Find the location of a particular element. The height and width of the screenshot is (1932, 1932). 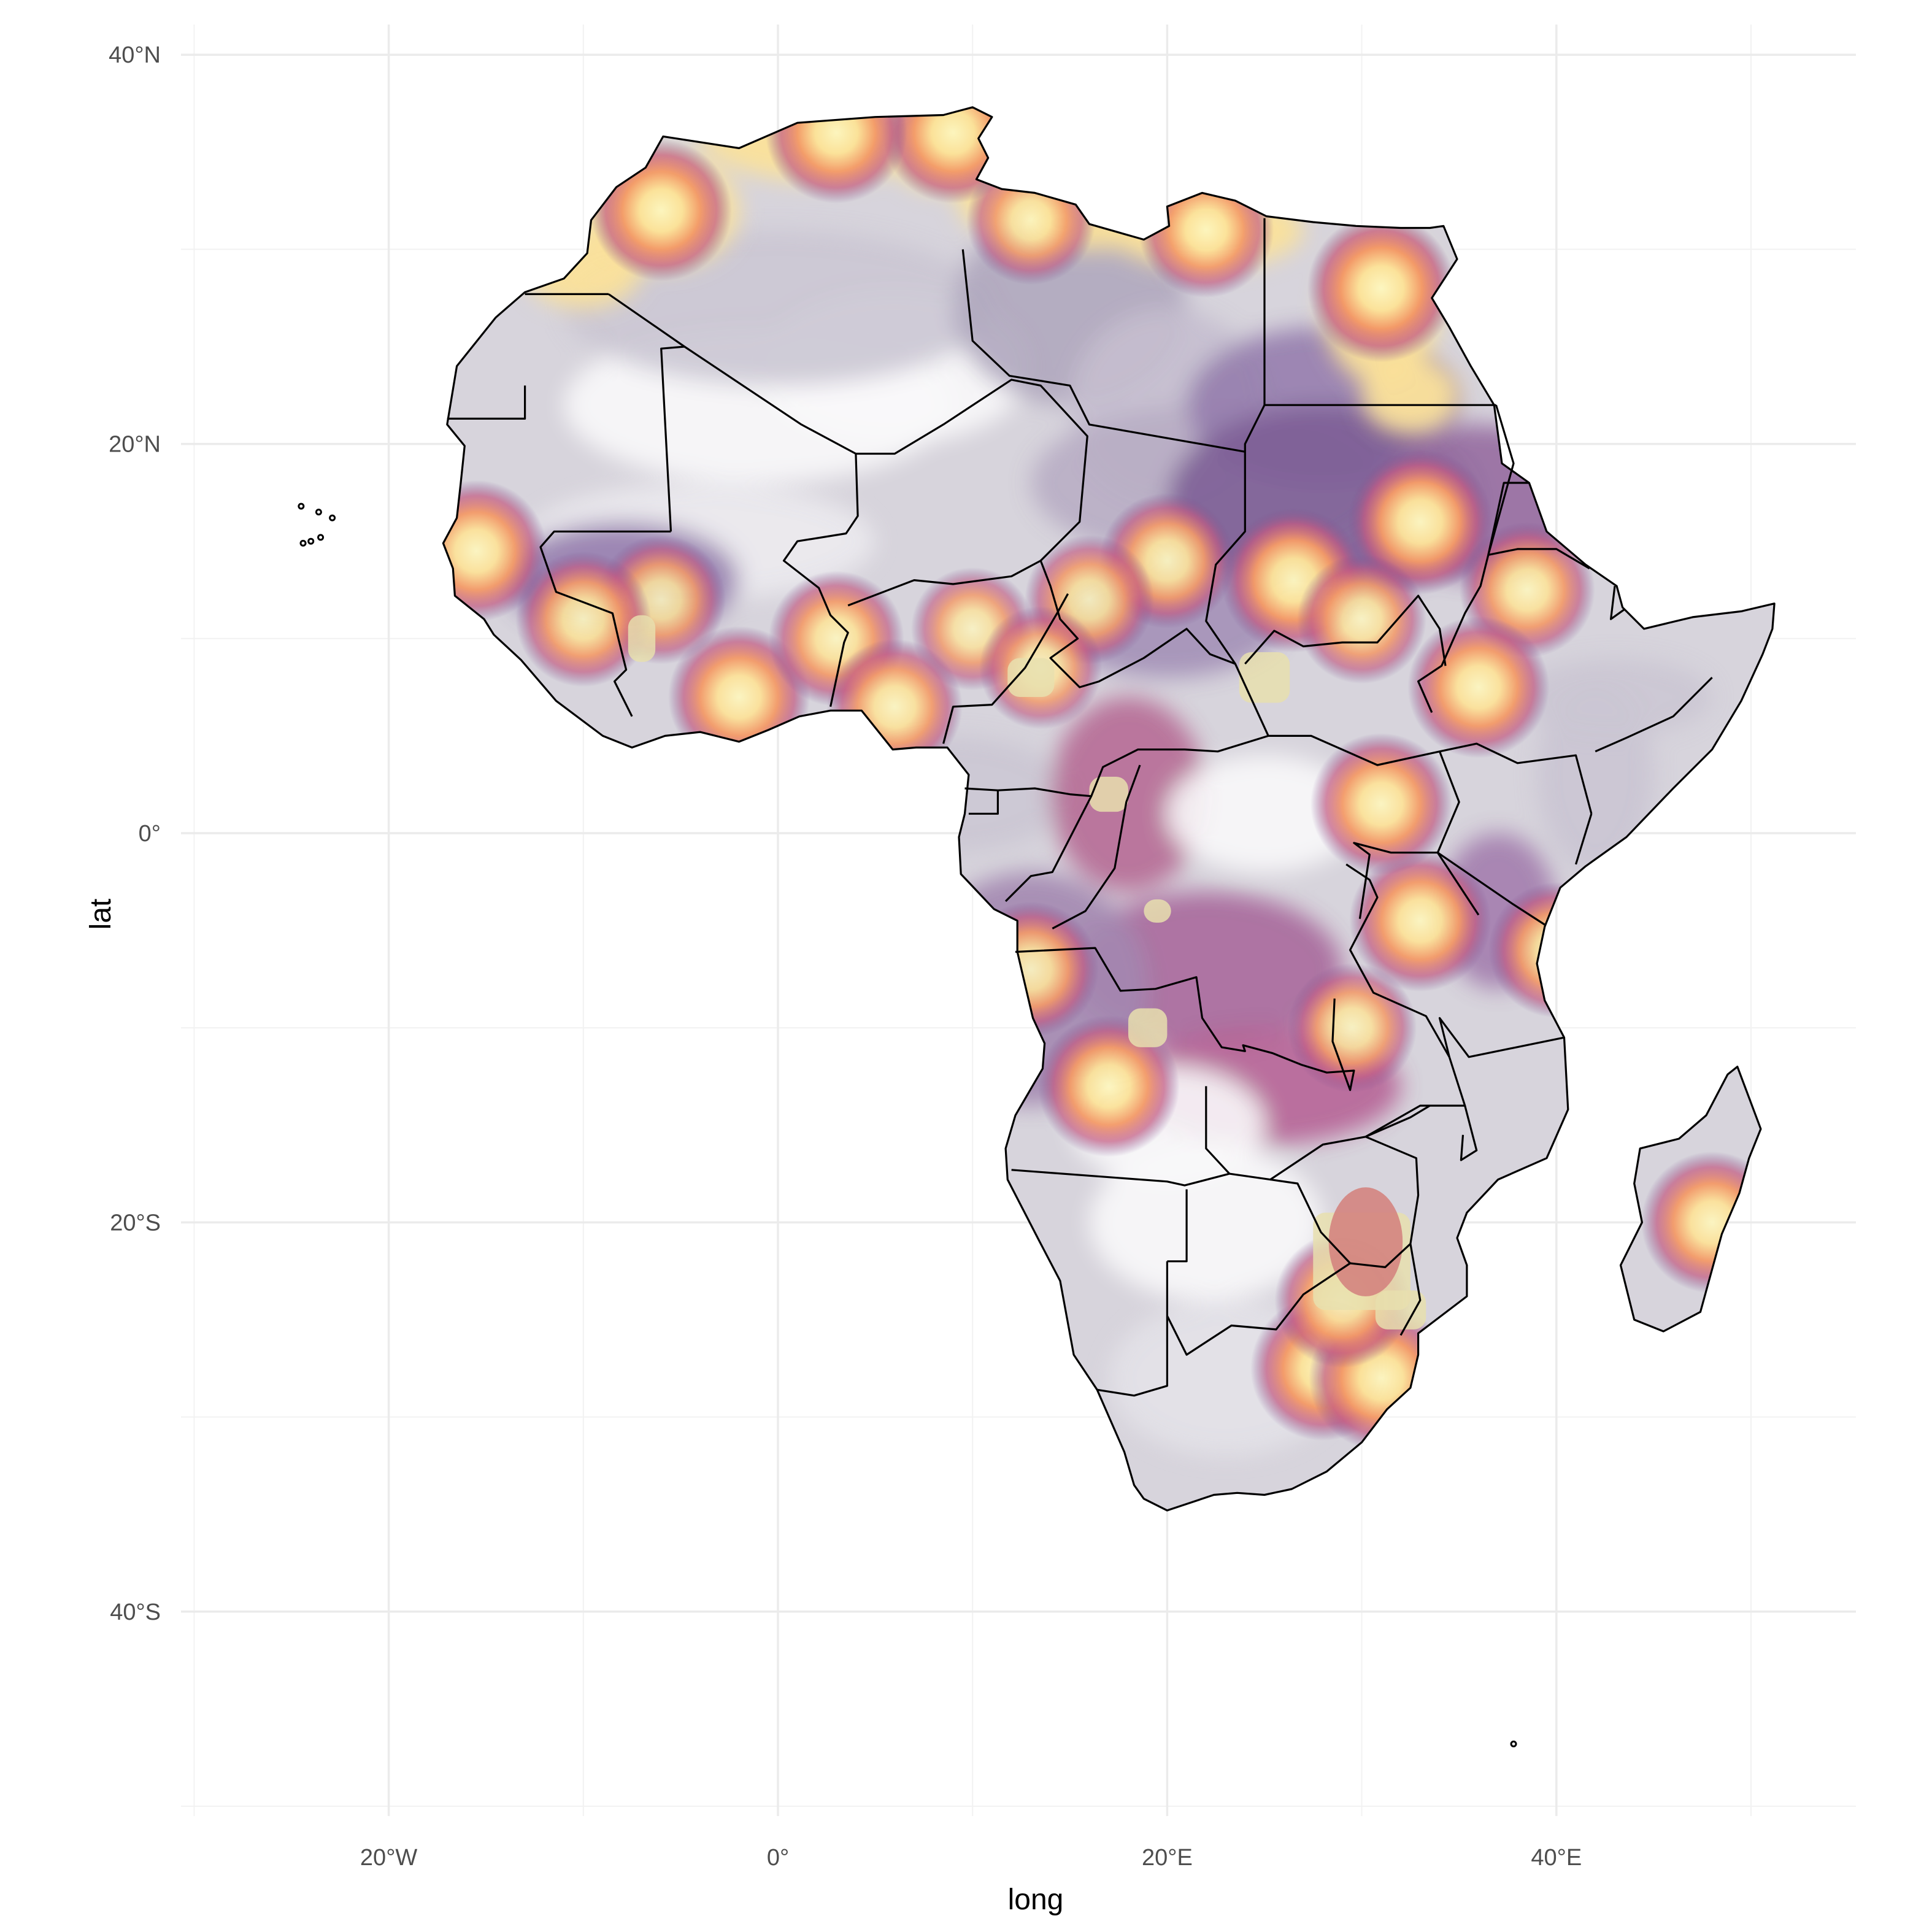

x-tick-label: 20°W is located at coordinates (388, 1858).